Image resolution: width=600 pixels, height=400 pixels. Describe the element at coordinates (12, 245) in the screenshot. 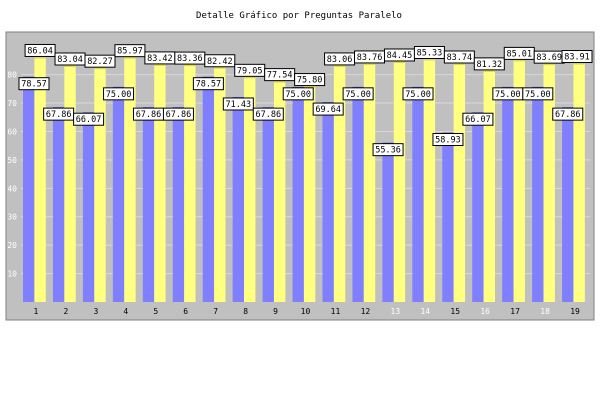

I see `y-tick-label: 20` at that location.